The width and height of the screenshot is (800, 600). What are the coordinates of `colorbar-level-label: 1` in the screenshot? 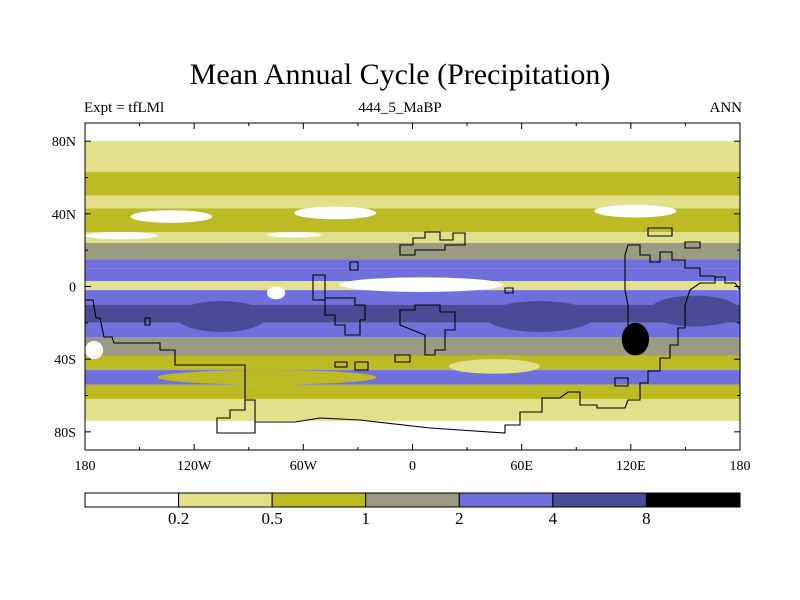 It's located at (365, 518).